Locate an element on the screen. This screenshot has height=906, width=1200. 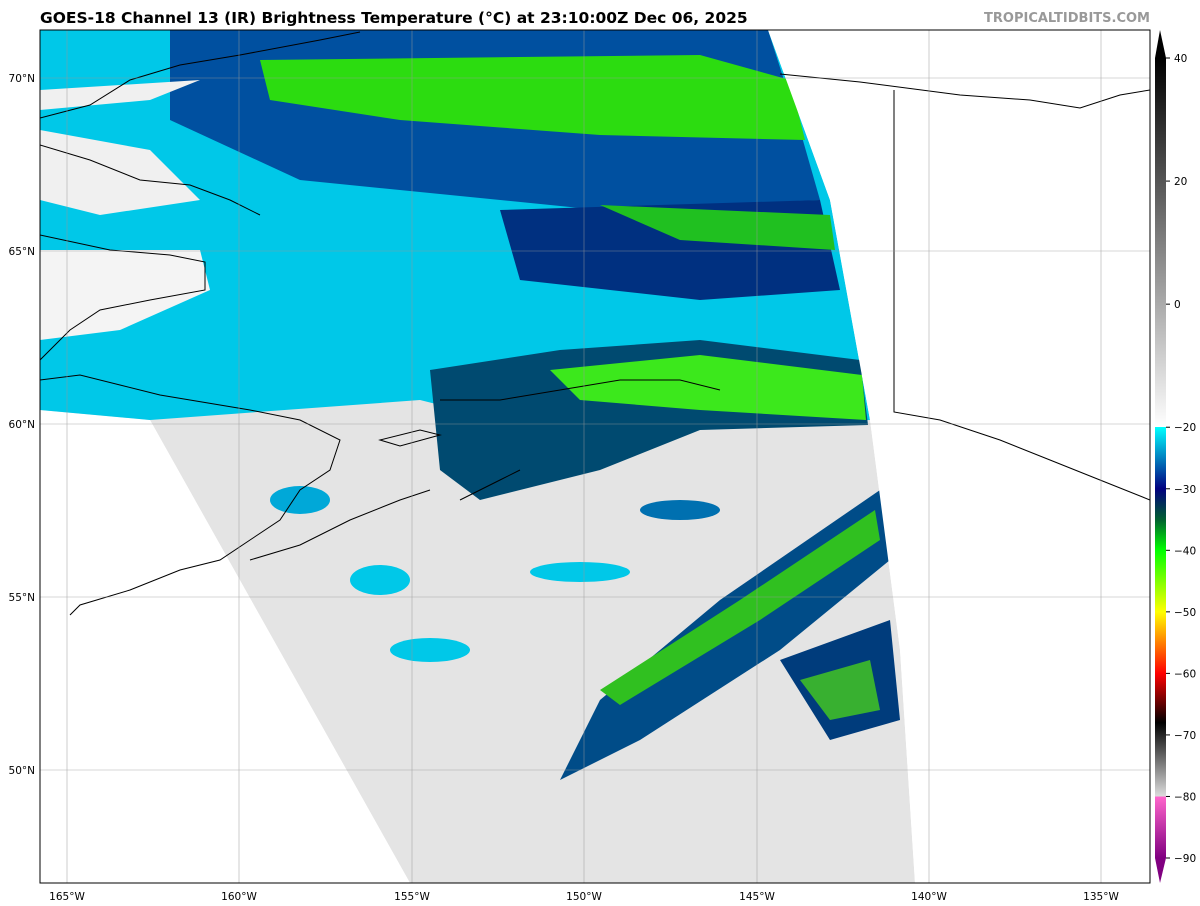
colorbar-tick-label: 20 is located at coordinates (1180, 182).